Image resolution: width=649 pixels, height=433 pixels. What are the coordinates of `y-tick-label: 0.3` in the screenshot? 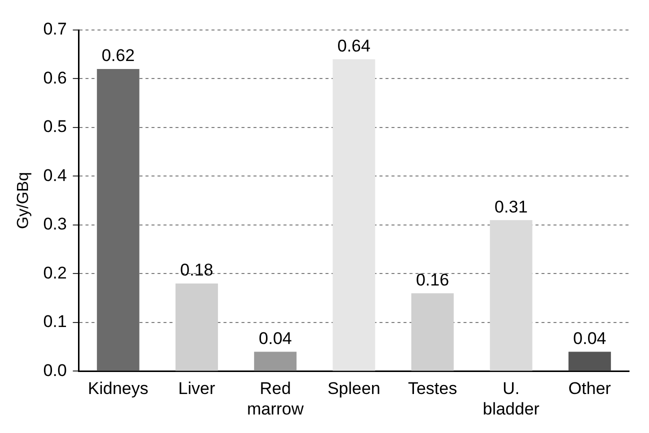 It's located at (55, 224).